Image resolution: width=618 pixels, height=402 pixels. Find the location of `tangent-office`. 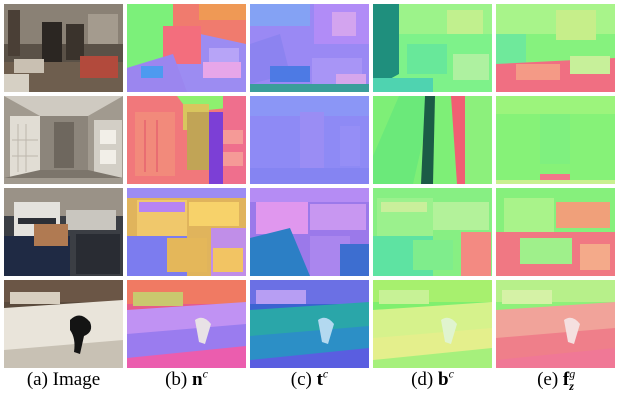

tangent-office is located at coordinates (309, 232).